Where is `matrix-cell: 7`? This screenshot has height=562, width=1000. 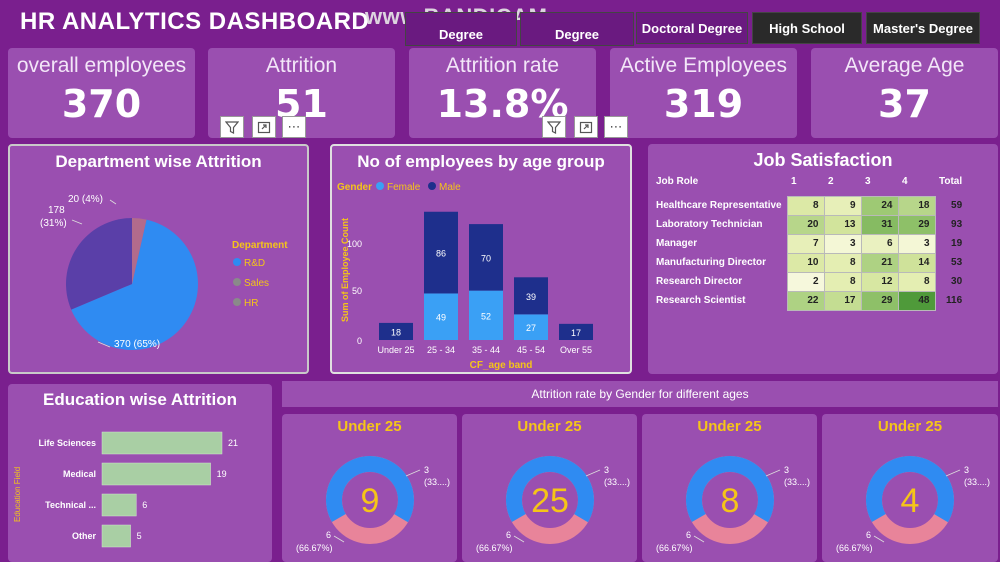 matrix-cell: 7 is located at coordinates (805, 243).